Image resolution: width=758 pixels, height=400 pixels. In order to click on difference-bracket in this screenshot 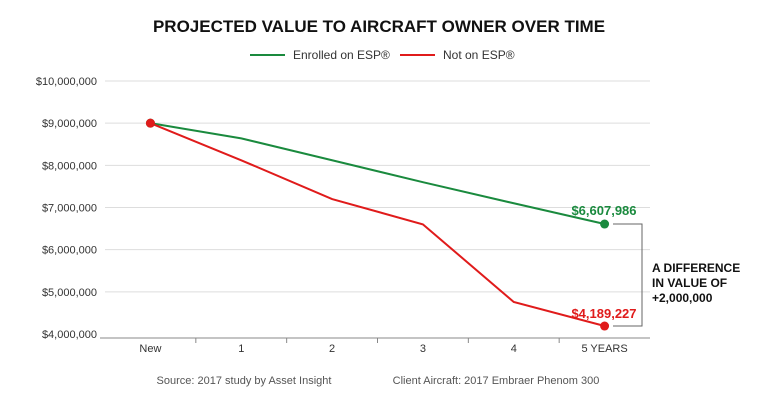, I will do `click(628, 275)`.